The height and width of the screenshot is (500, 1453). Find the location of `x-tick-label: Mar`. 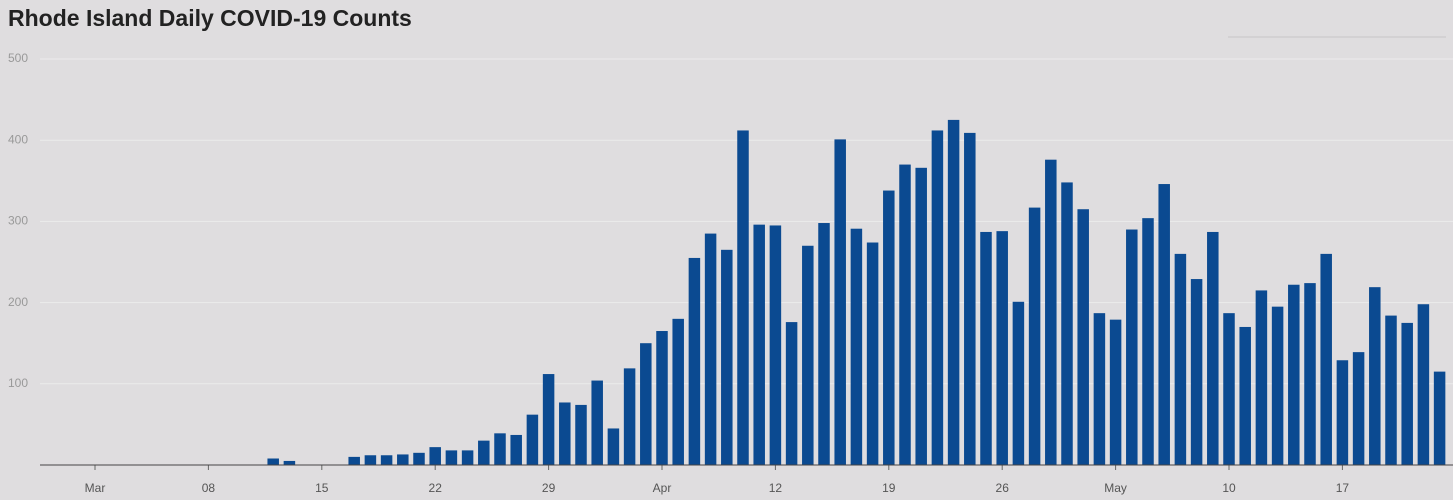

x-tick-label: Mar is located at coordinates (95, 488).